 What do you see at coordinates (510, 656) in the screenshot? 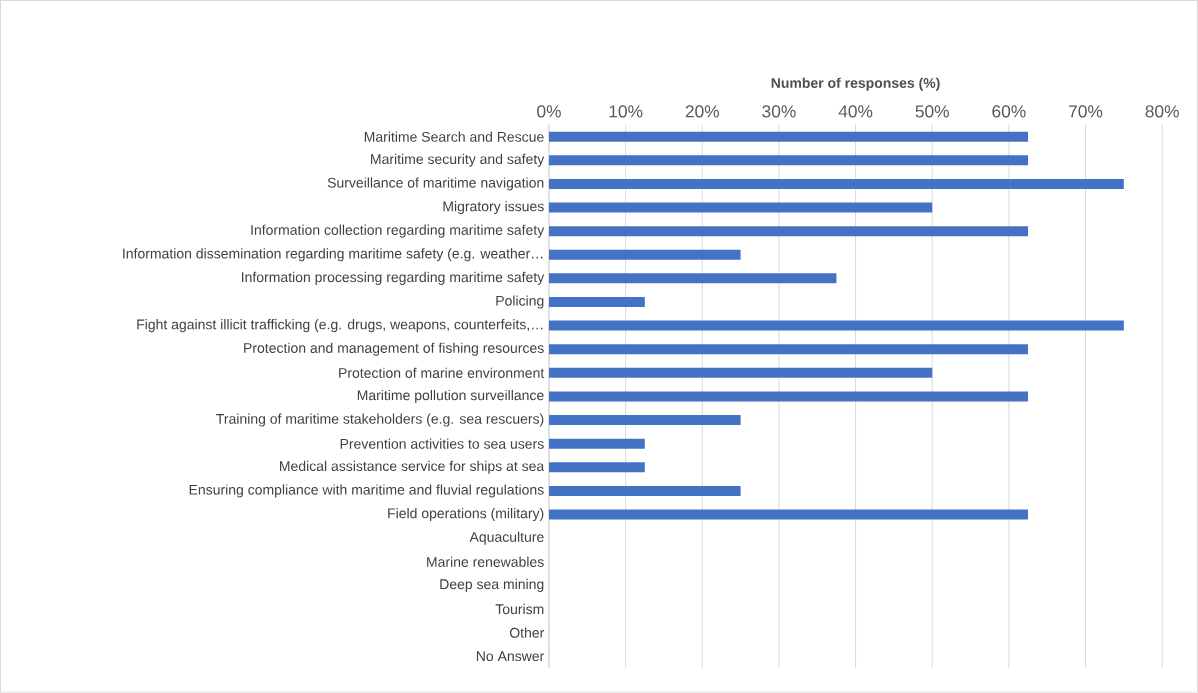
I see `y-tick-label: No Answer` at bounding box center [510, 656].